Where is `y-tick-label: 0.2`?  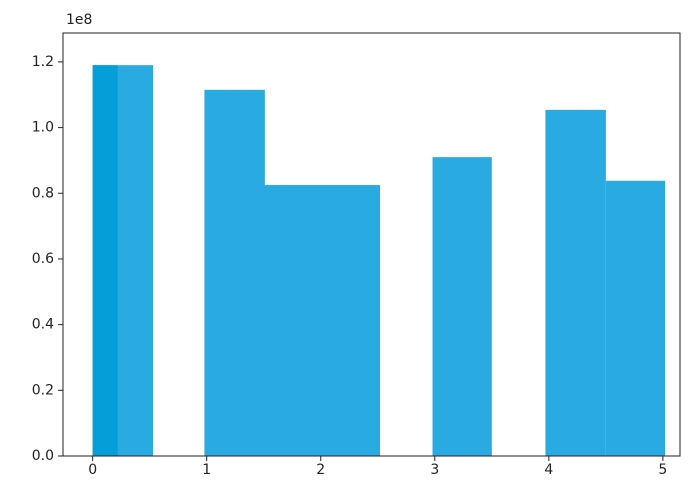 y-tick-label: 0.2 is located at coordinates (43, 390).